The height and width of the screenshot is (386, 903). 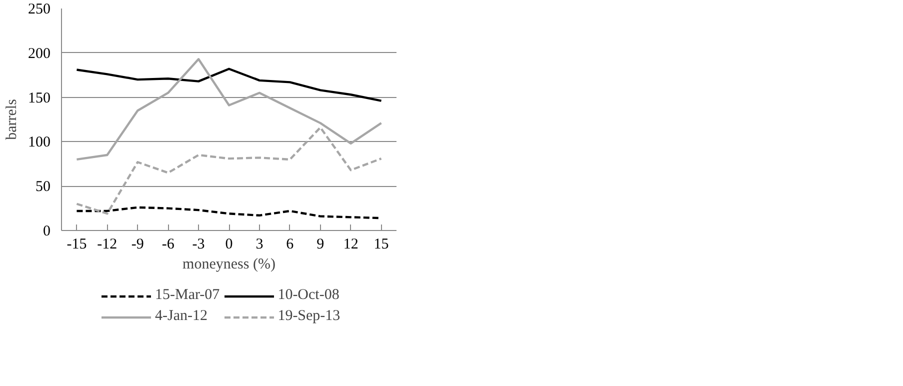 I want to click on legend-label: 15-Mar-07, so click(x=187, y=295).